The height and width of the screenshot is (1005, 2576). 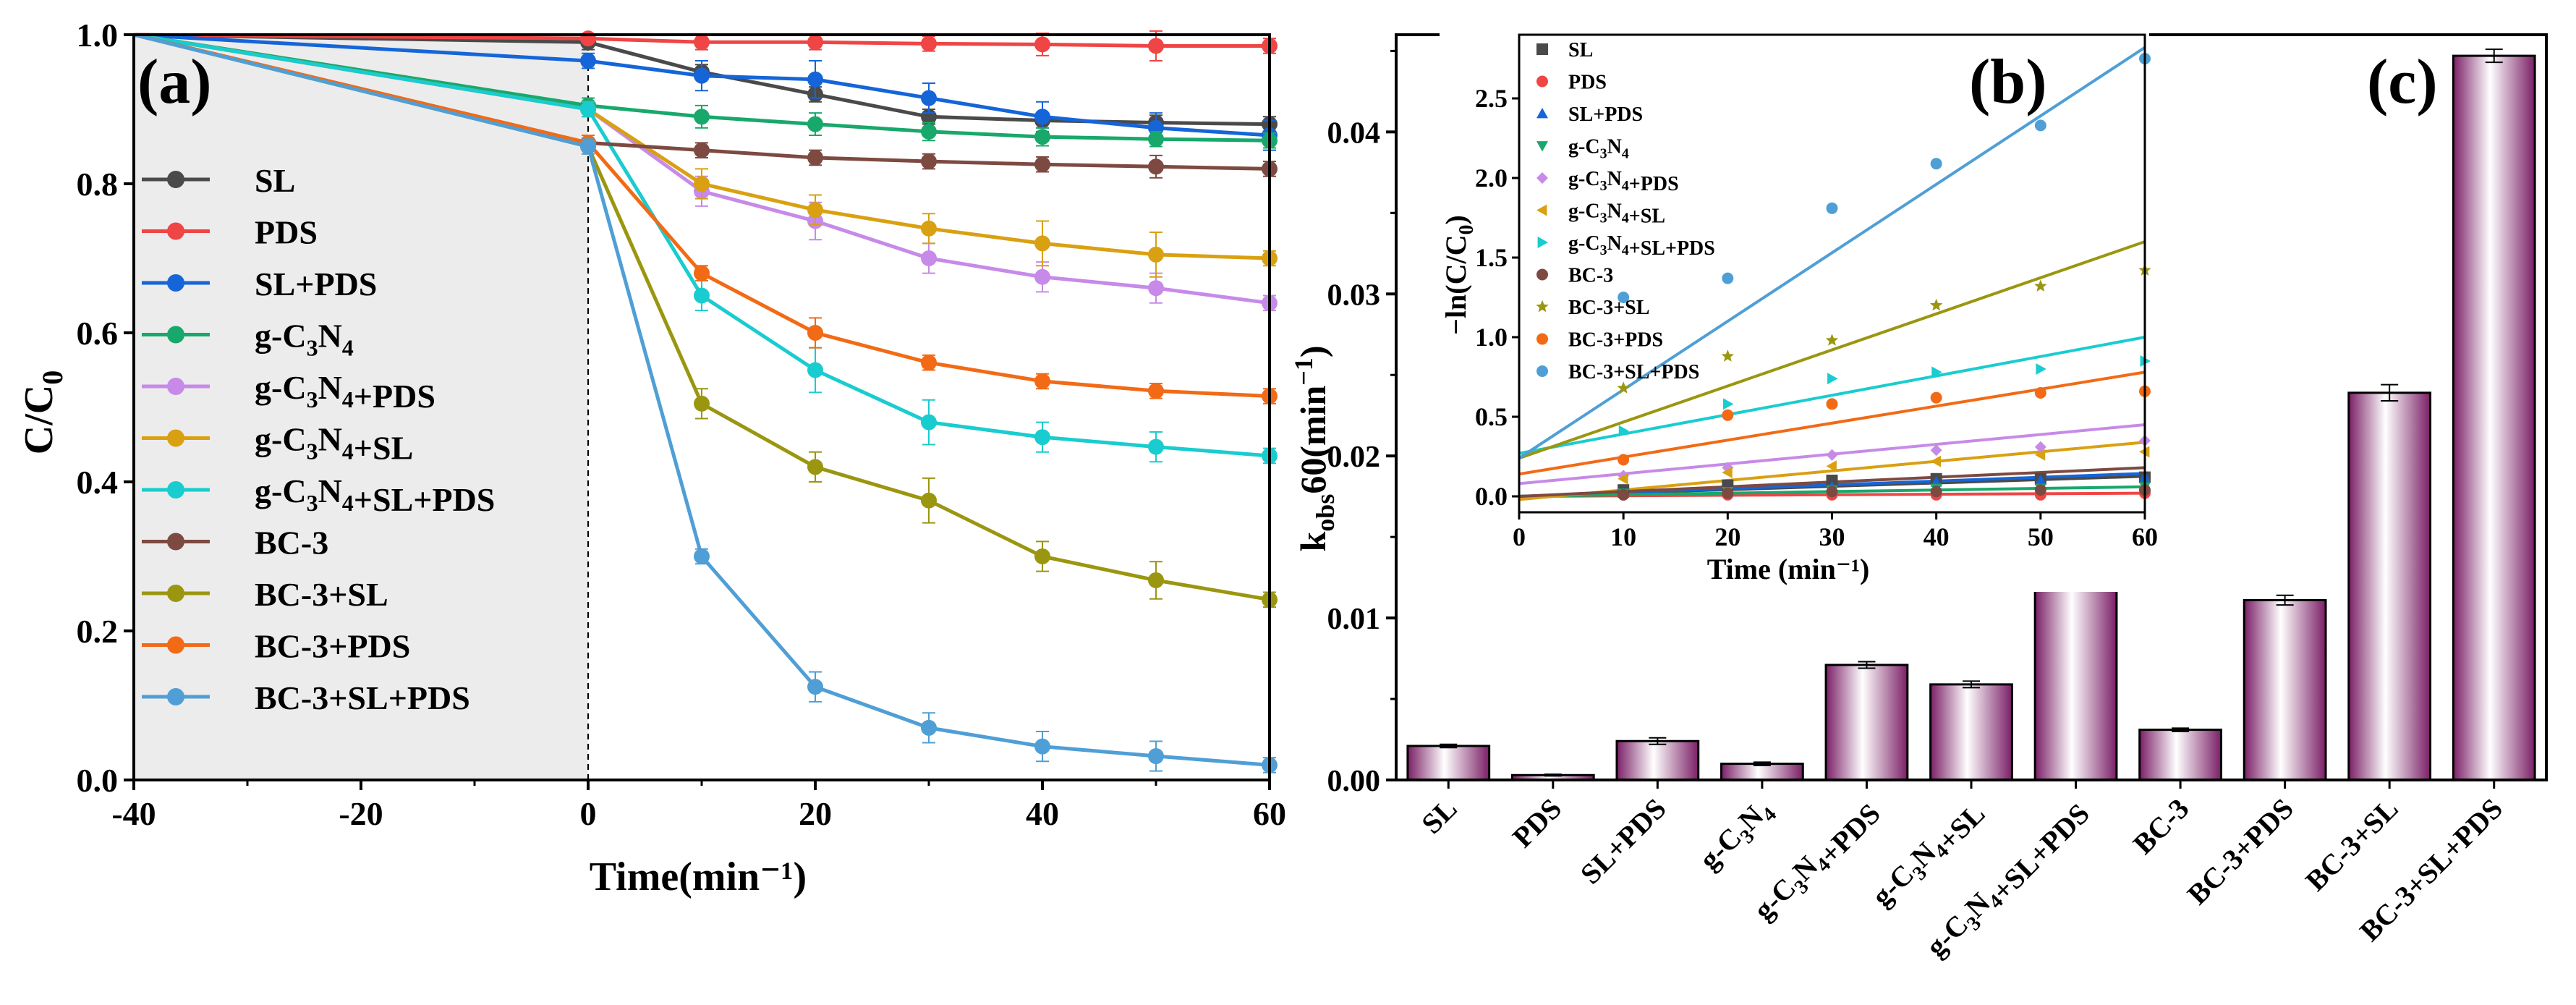 I want to click on b-points-layer, so click(x=1884, y=277).